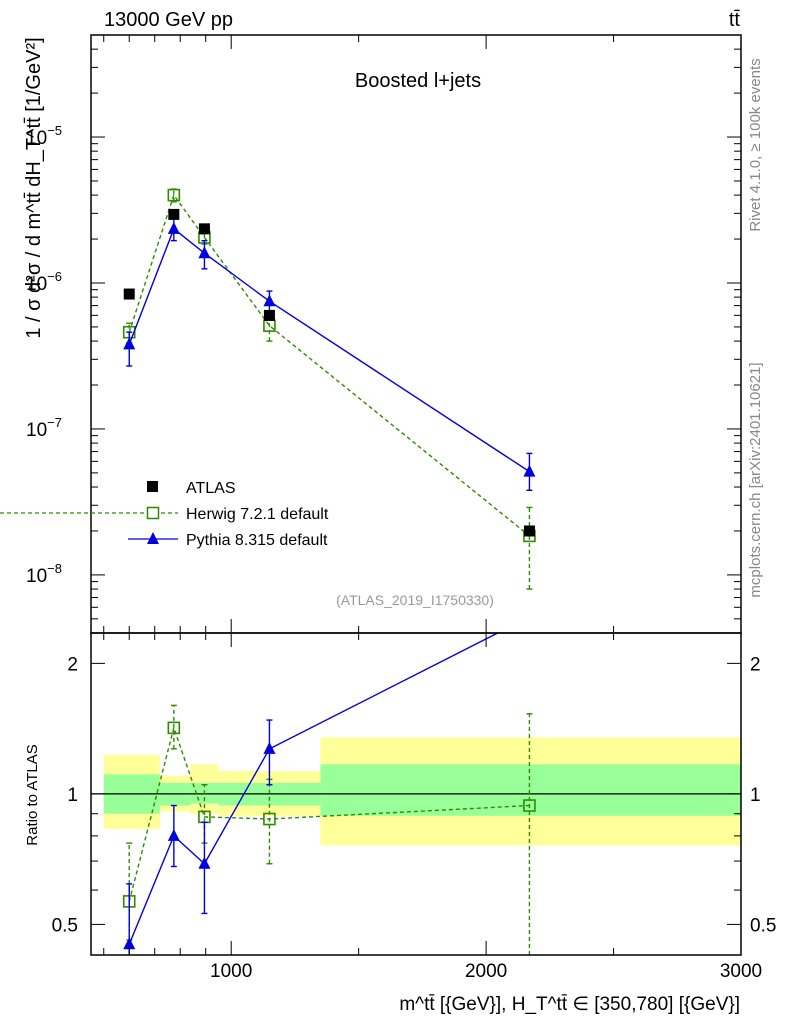  I want to click on legend-pythia-label: Pythia 8.315 default, so click(257, 540).